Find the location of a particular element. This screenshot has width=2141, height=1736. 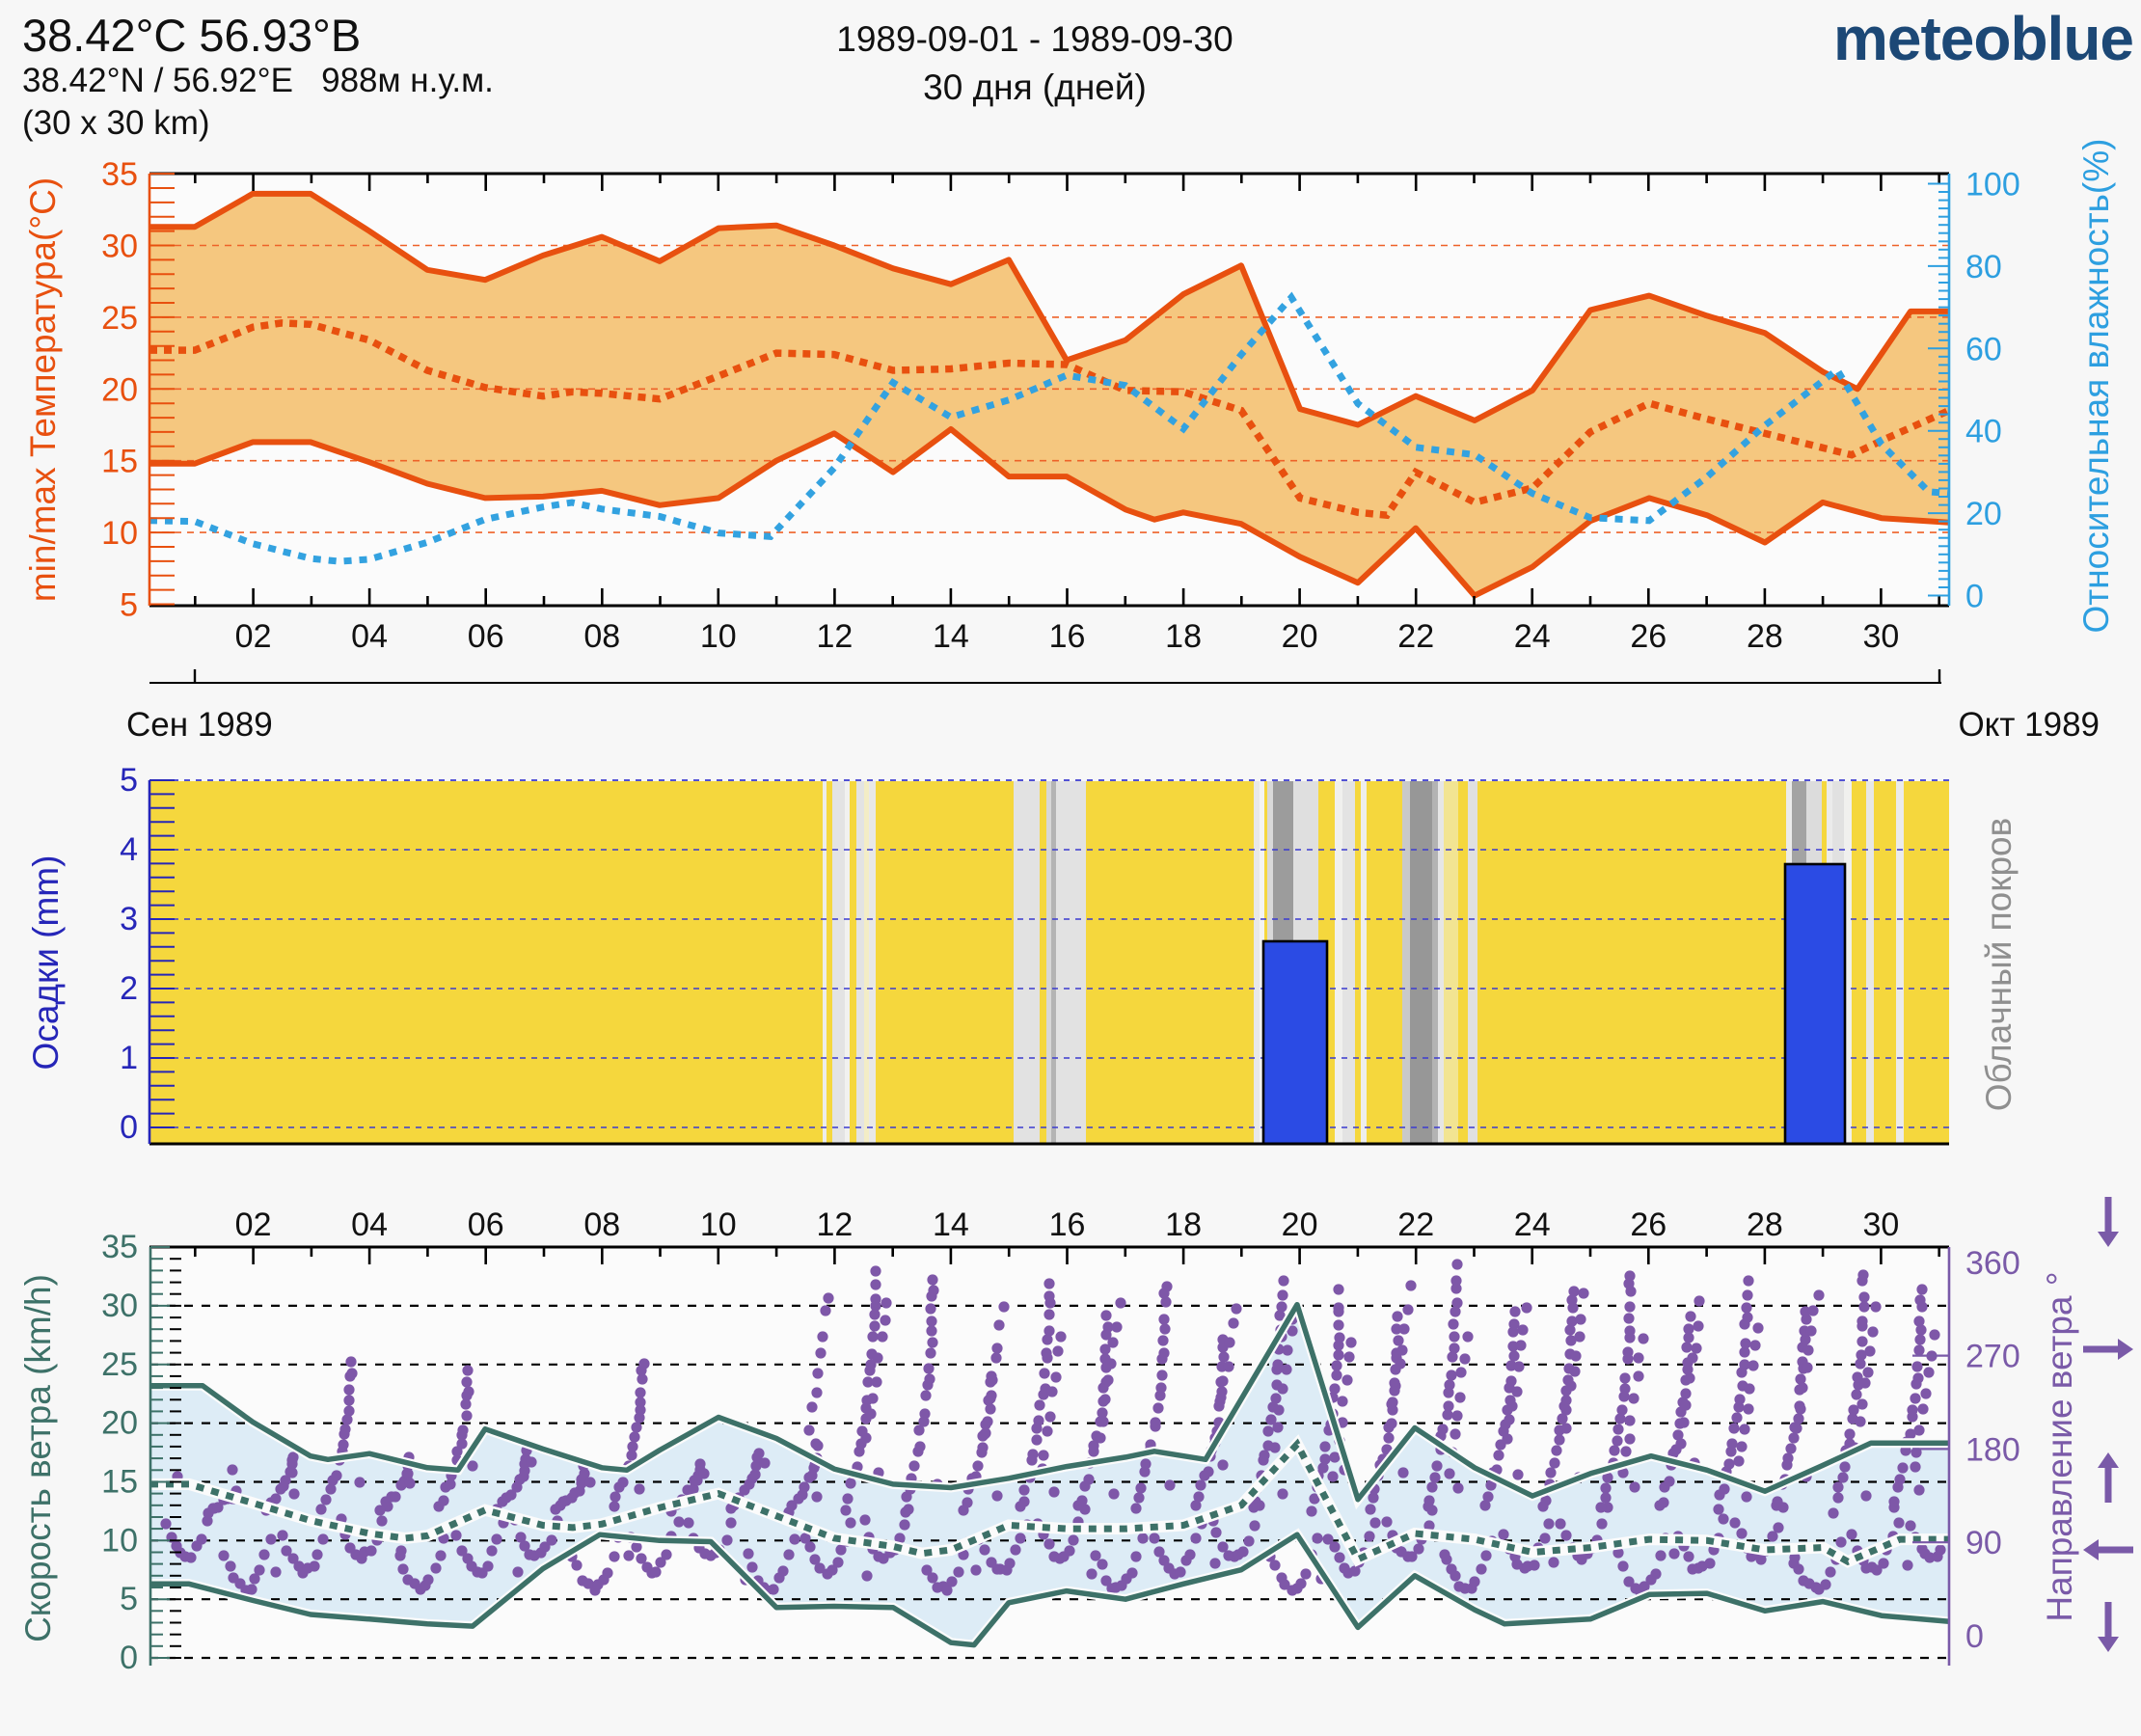

svg-text: min/max Температура(°C) is located at coordinates (43, 390).